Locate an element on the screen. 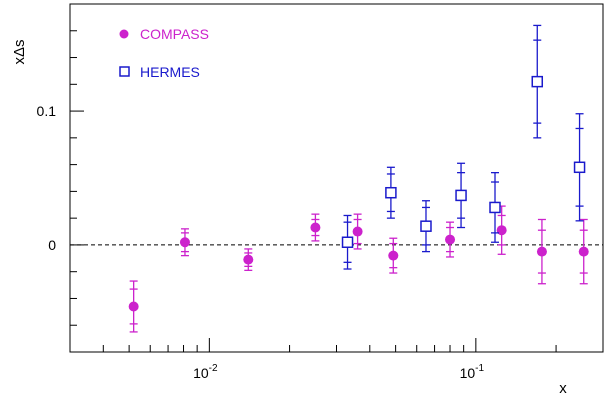  legend-entry: HERMES is located at coordinates (159, 72).